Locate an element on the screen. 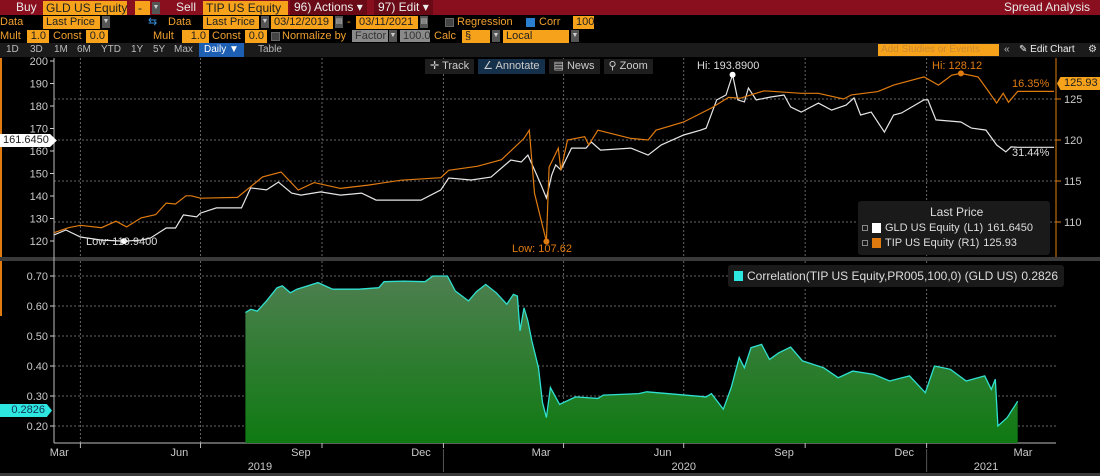 Image resolution: width=1100 pixels, height=476 pixels. gear-icon: ⚙ is located at coordinates (1092, 49).